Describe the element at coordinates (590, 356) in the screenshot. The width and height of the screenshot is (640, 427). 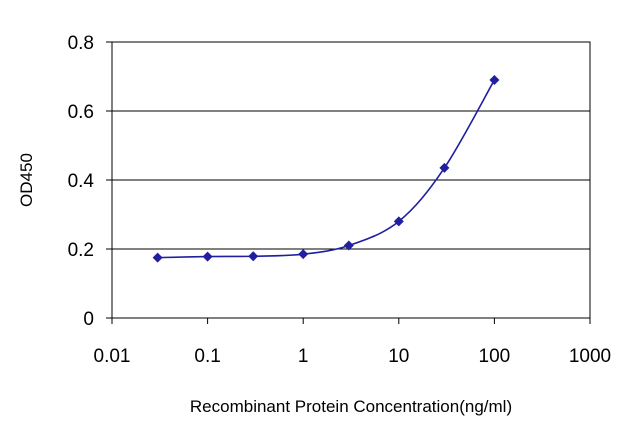
I see `x-tick-label: 1000` at that location.